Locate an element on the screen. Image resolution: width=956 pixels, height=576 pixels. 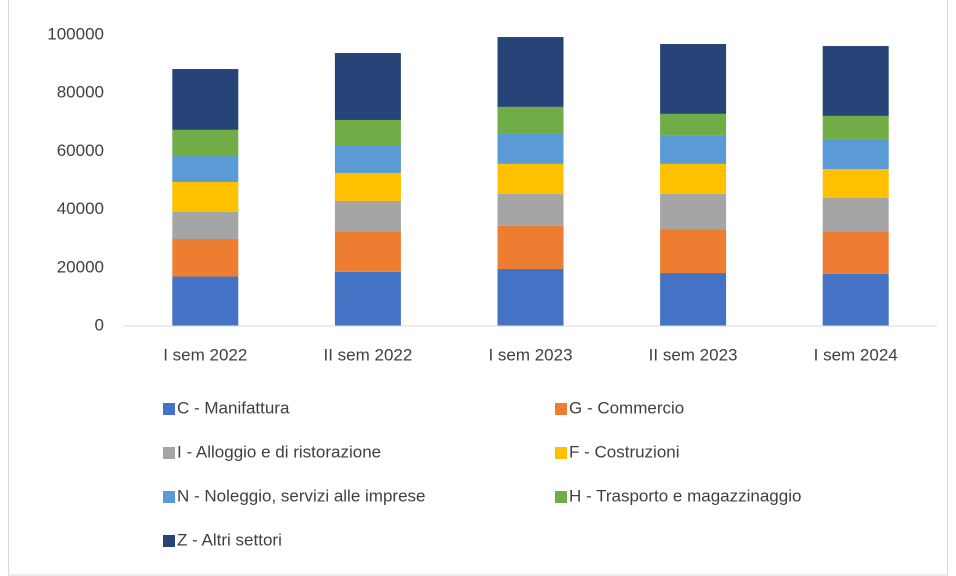
x-tick-label: I sem 2024 is located at coordinates (856, 354).